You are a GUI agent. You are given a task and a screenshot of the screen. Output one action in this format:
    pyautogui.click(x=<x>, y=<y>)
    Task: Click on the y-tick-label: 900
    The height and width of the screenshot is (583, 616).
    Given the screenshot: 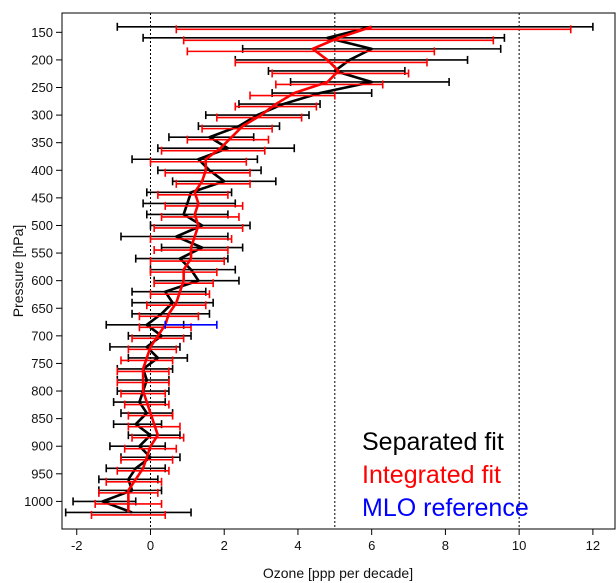 What is the action you would take?
    pyautogui.click(x=42, y=446)
    